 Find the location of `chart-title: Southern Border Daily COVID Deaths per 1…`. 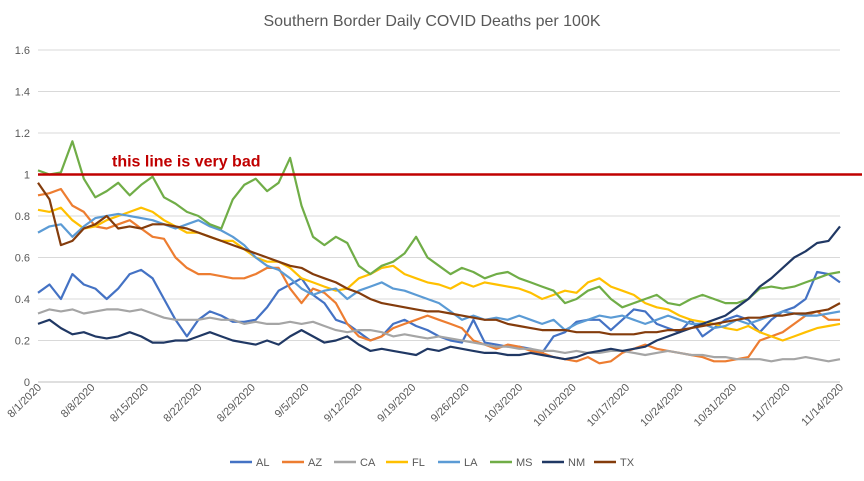

chart-title: Southern Border Daily COVID Deaths per 1… is located at coordinates (431, 21).